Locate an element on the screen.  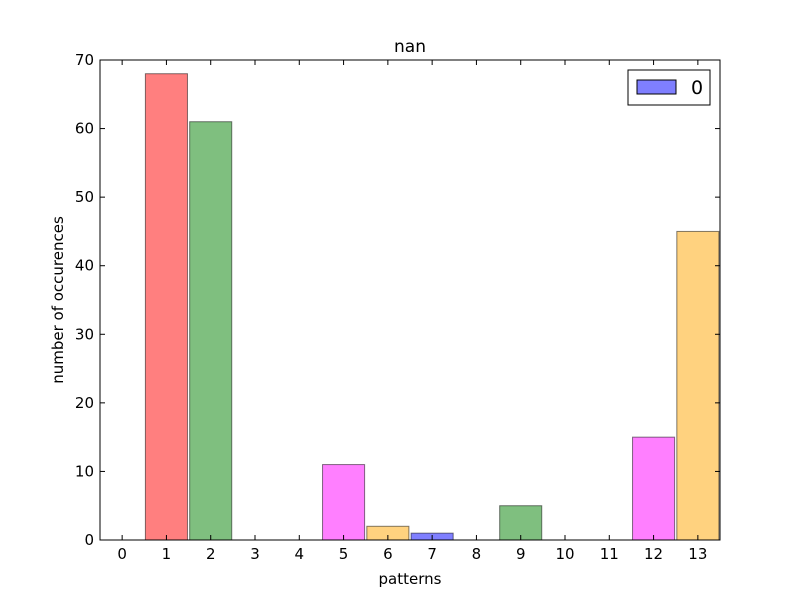
x-axis-label: patterns is located at coordinates (410, 579).